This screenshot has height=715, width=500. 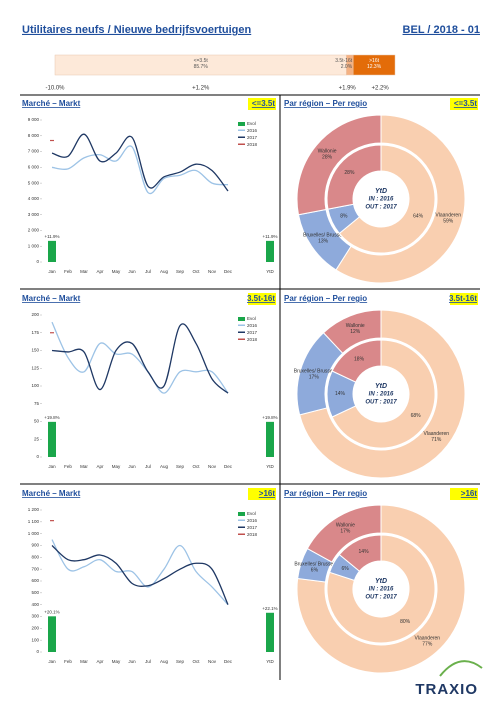 What do you see at coordinates (448, 222) in the screenshot?
I see `slice-value: 59%` at bounding box center [448, 222].